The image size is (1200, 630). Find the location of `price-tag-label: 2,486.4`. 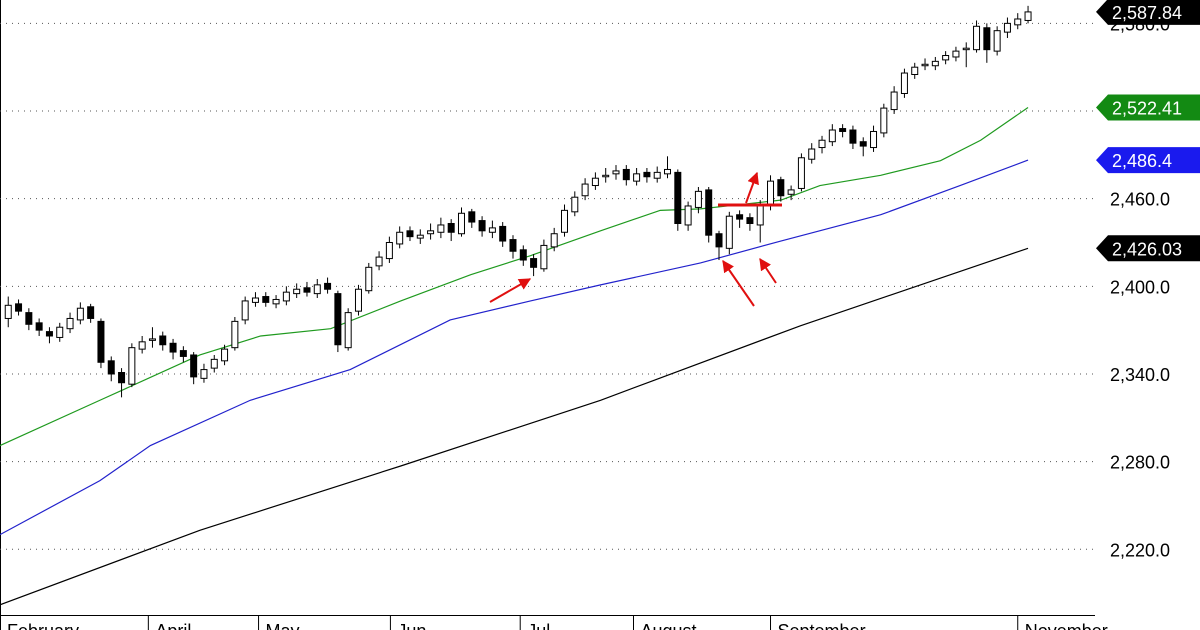

price-tag-label: 2,486.4 is located at coordinates (1142, 161).